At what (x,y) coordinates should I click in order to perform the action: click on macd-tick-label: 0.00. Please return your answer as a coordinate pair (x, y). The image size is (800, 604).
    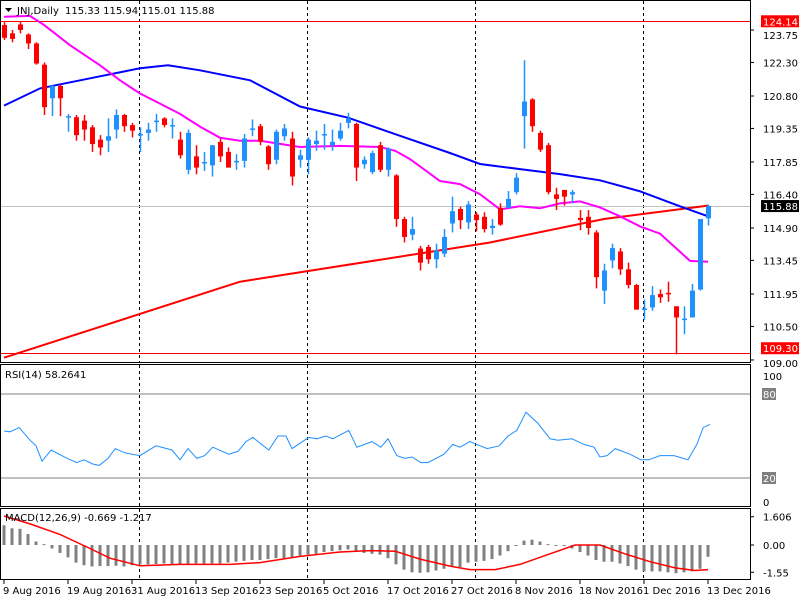
    Looking at the image, I should click on (774, 546).